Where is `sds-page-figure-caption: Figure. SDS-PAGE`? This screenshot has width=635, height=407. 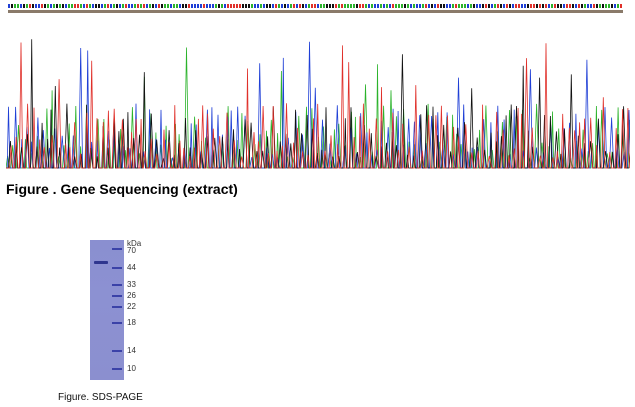
sds-page-figure-caption: Figure. SDS-PAGE is located at coordinates (100, 397).